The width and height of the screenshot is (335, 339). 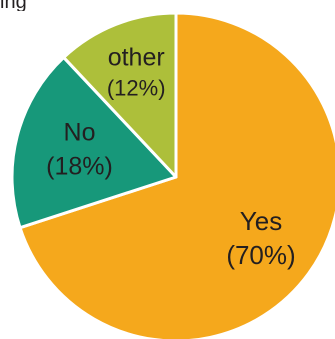 What do you see at coordinates (79, 167) in the screenshot?
I see `slice-percent-no: (18%)` at bounding box center [79, 167].